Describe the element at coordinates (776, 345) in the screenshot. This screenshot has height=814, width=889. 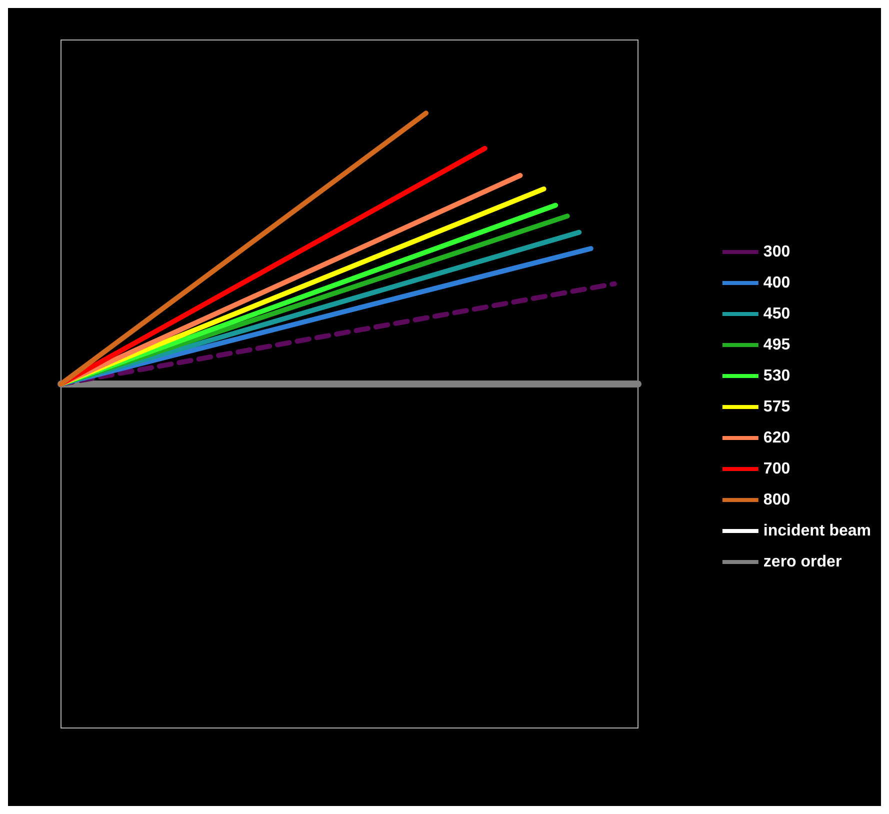
I see `legend-label: 495` at that location.